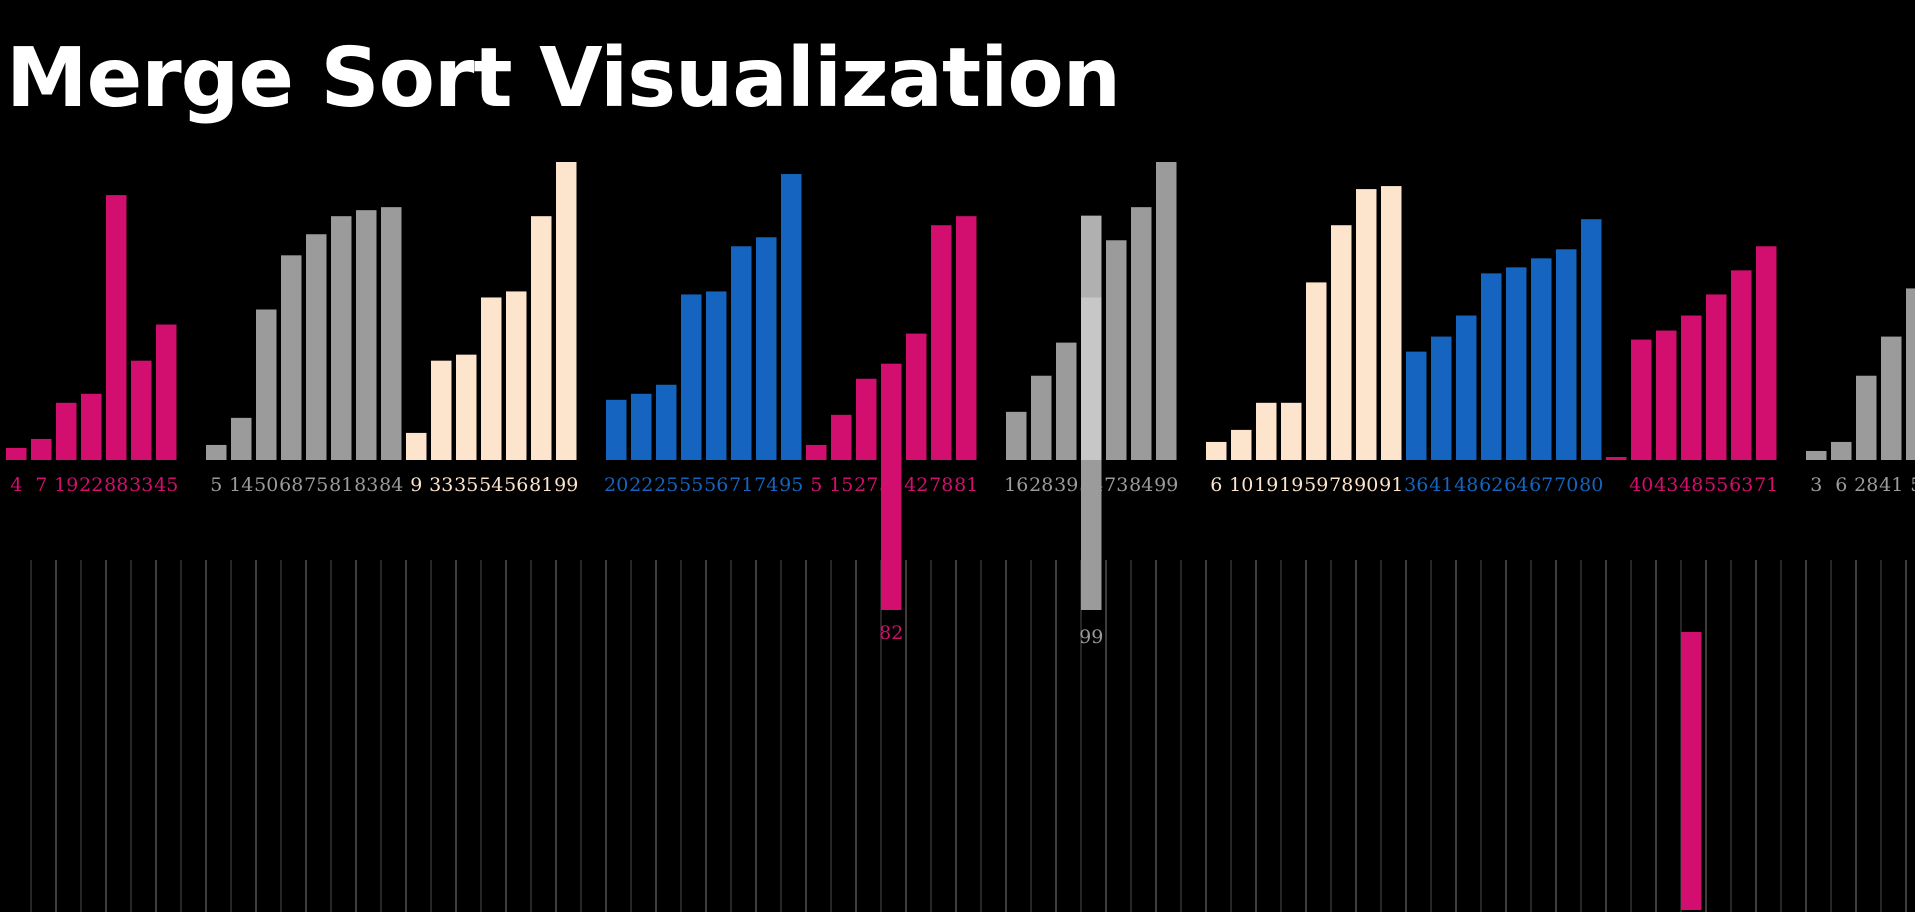  What do you see at coordinates (1366, 485) in the screenshot?
I see `bar-value-label: 90` at bounding box center [1366, 485].